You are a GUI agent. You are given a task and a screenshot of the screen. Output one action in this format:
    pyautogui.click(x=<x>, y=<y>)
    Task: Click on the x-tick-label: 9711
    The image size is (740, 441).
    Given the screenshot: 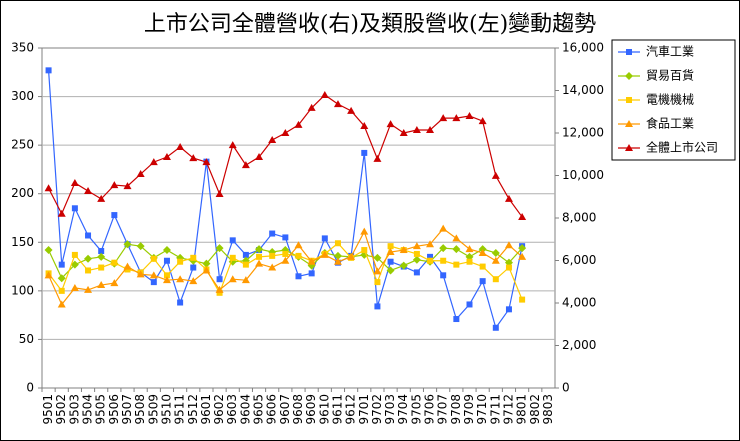 What is the action you would take?
    pyautogui.click(x=495, y=409)
    